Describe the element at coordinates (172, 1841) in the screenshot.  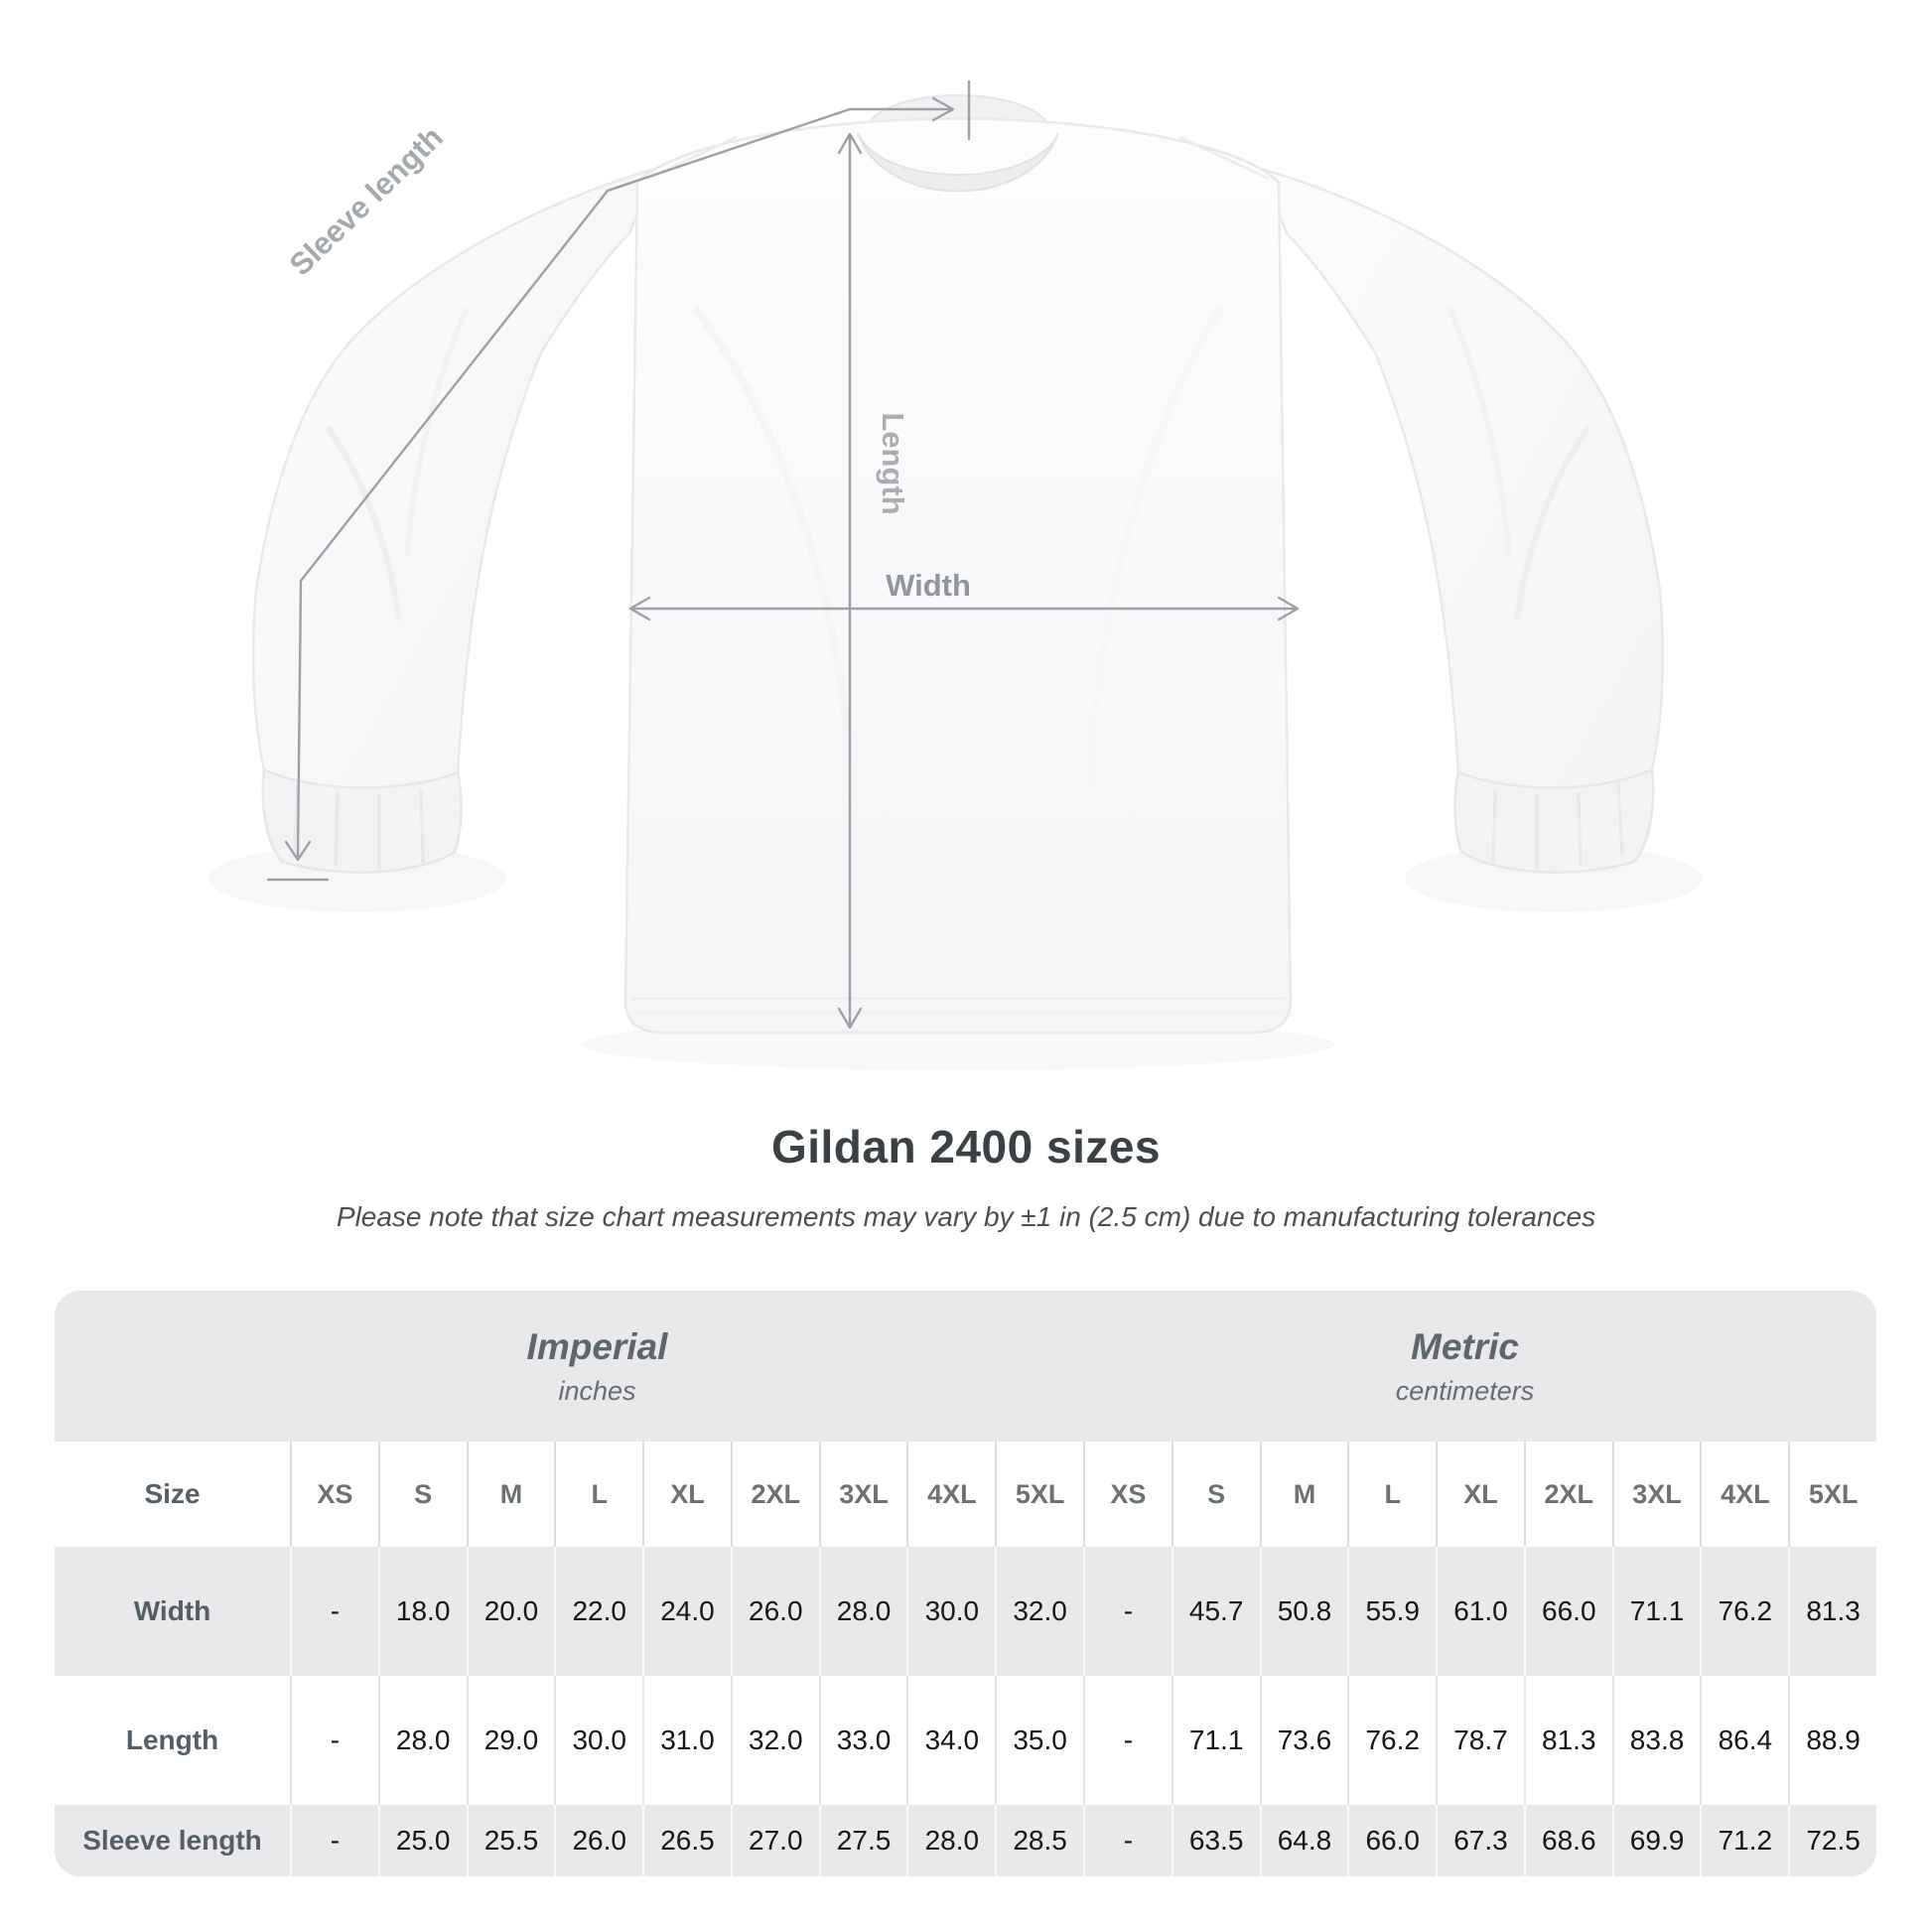
I see `row-label-sleeve-length: Sleeve length` at that location.